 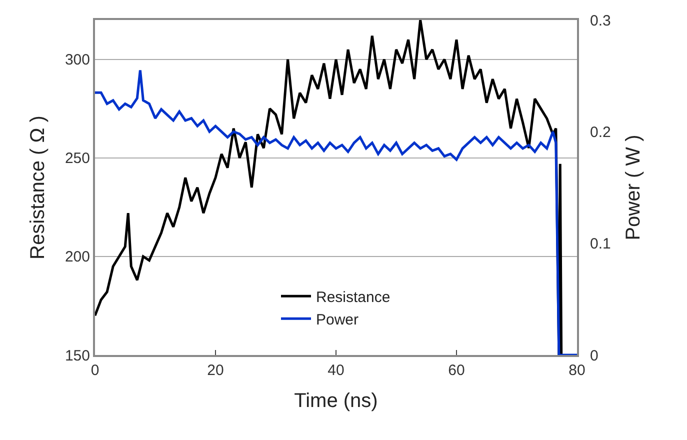 What do you see at coordinates (77, 355) in the screenshot?
I see `y-tick-label: 150` at bounding box center [77, 355].